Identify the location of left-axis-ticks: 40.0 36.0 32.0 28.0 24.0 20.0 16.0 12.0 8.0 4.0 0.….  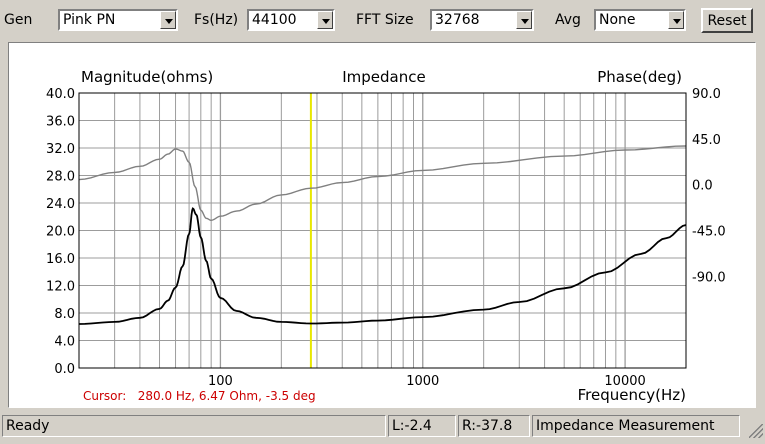
(60, 232).